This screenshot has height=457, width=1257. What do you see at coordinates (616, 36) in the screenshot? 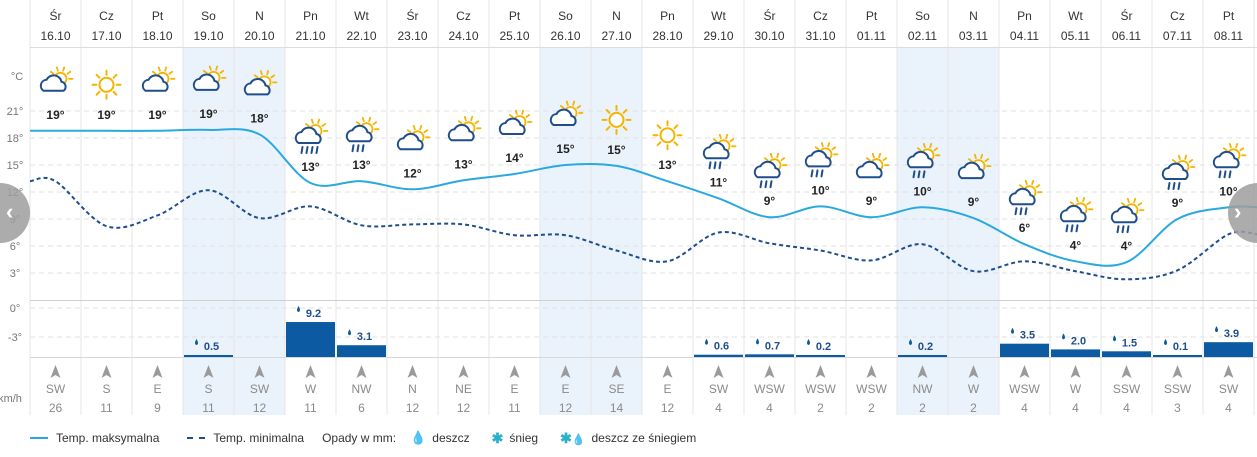
I see `date-label: 27.10` at bounding box center [616, 36].